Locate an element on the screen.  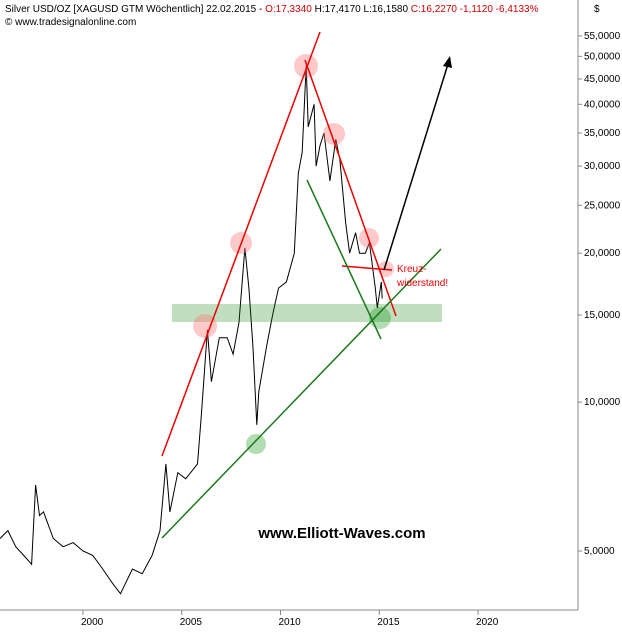
header-part: H:17,4170 L:16,1580 is located at coordinates (361, 9).